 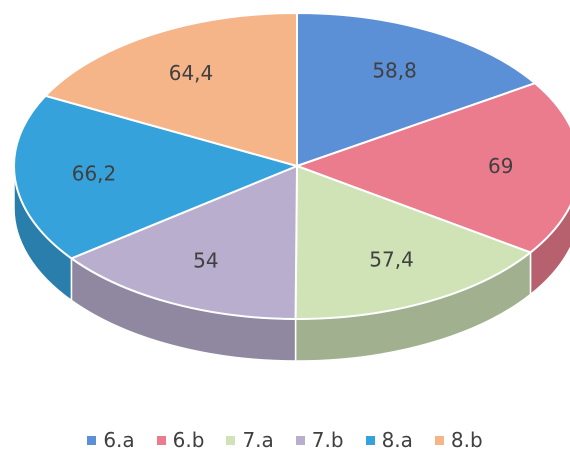 What do you see at coordinates (391, 259) in the screenshot?
I see `data-label-7.a: 57,4` at bounding box center [391, 259].